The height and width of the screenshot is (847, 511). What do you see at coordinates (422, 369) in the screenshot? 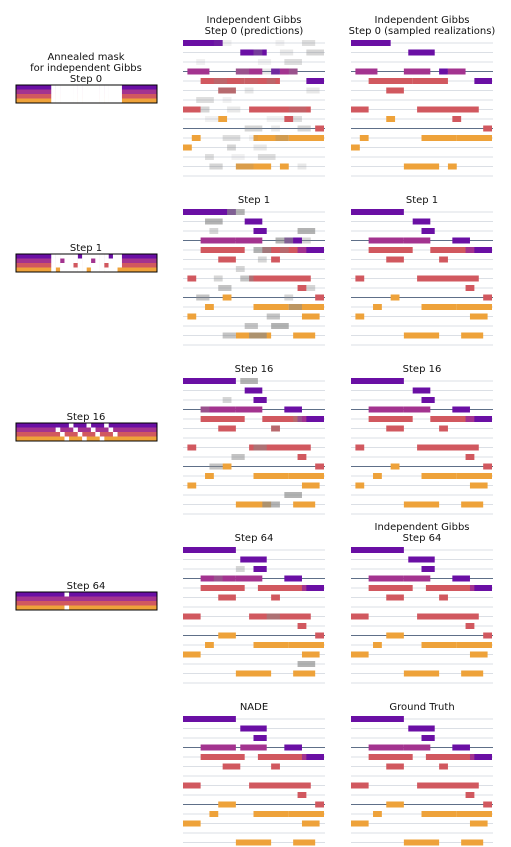
I see `panel-title-2-1: Step 16` at bounding box center [422, 369].